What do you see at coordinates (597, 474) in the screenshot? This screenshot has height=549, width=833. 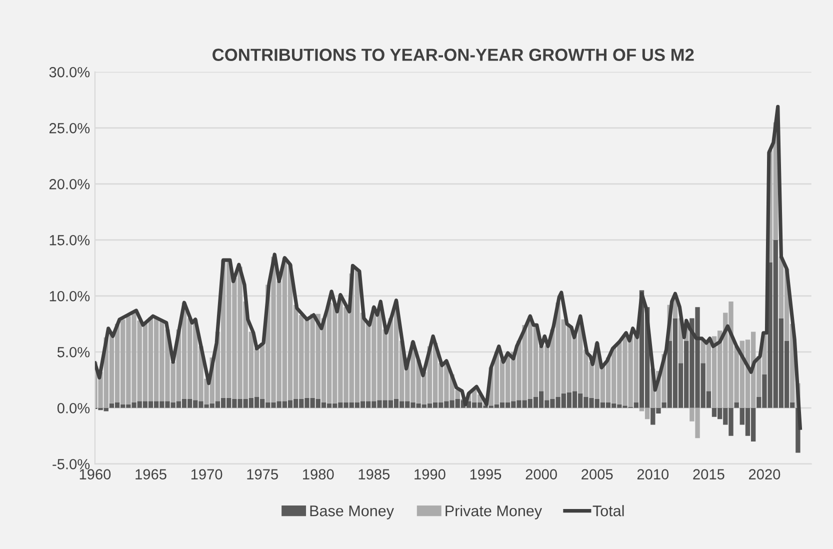 I see `x-tick-label: 2005` at bounding box center [597, 474].